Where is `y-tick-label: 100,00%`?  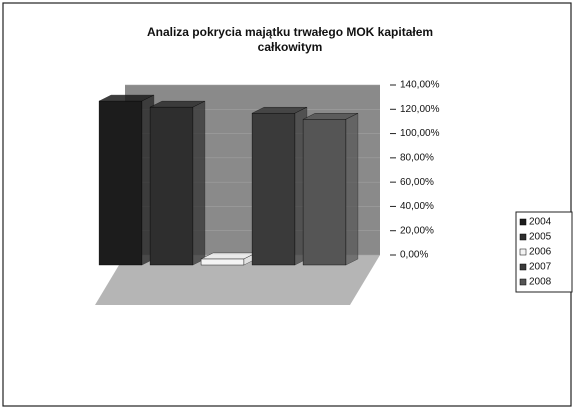 y-tick-label: 100,00% is located at coordinates (420, 133).